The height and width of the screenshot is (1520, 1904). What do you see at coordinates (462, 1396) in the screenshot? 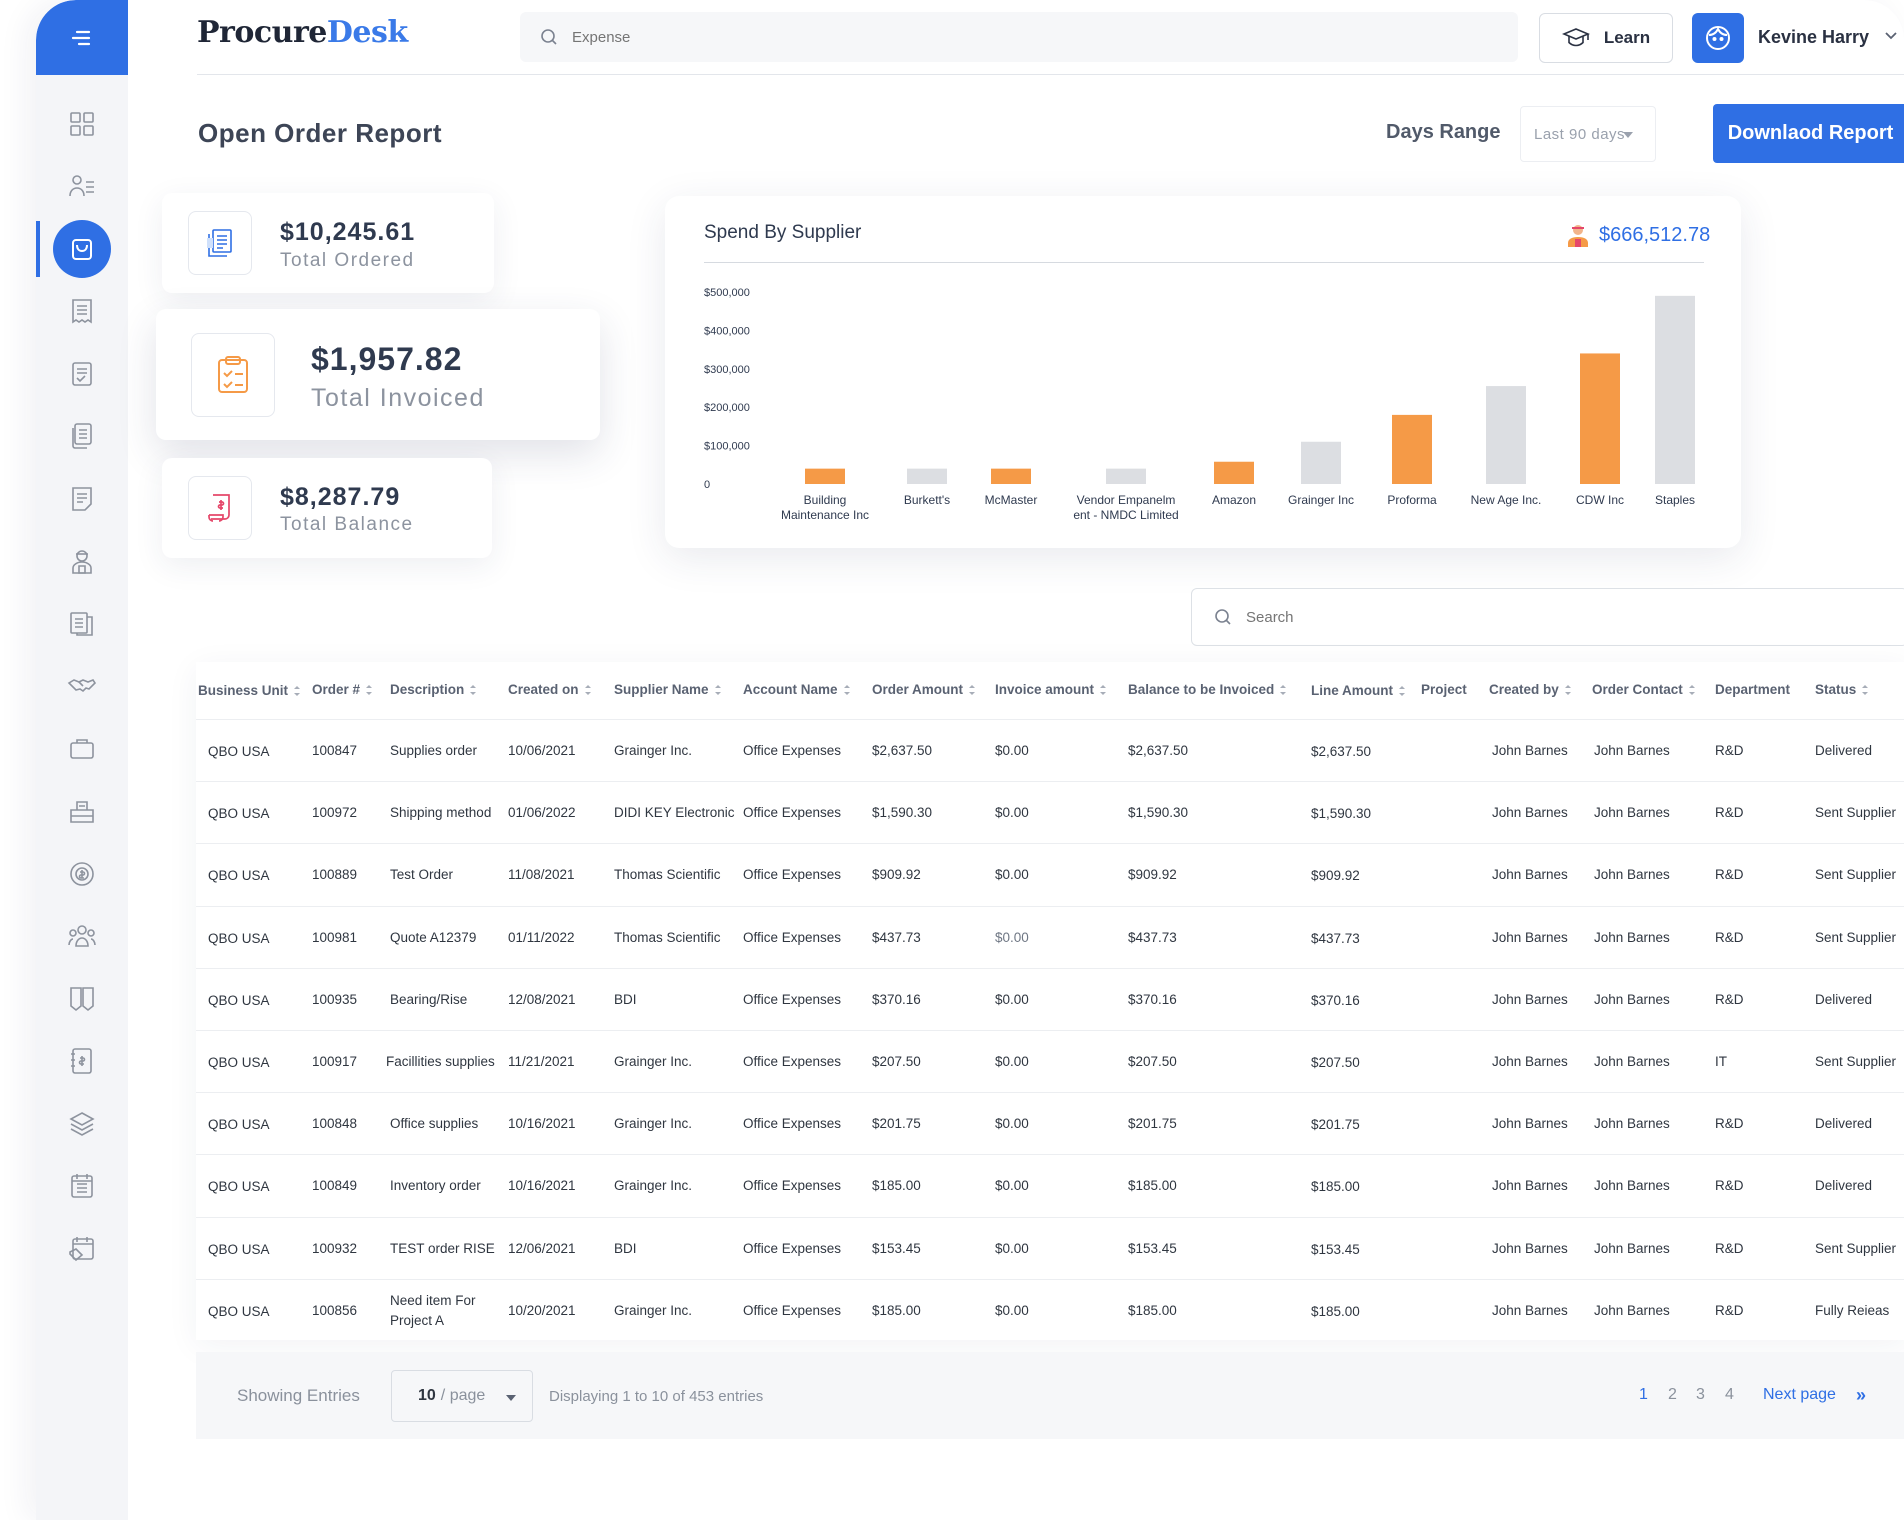
I see `per-page-select: 10 / page` at bounding box center [462, 1396].